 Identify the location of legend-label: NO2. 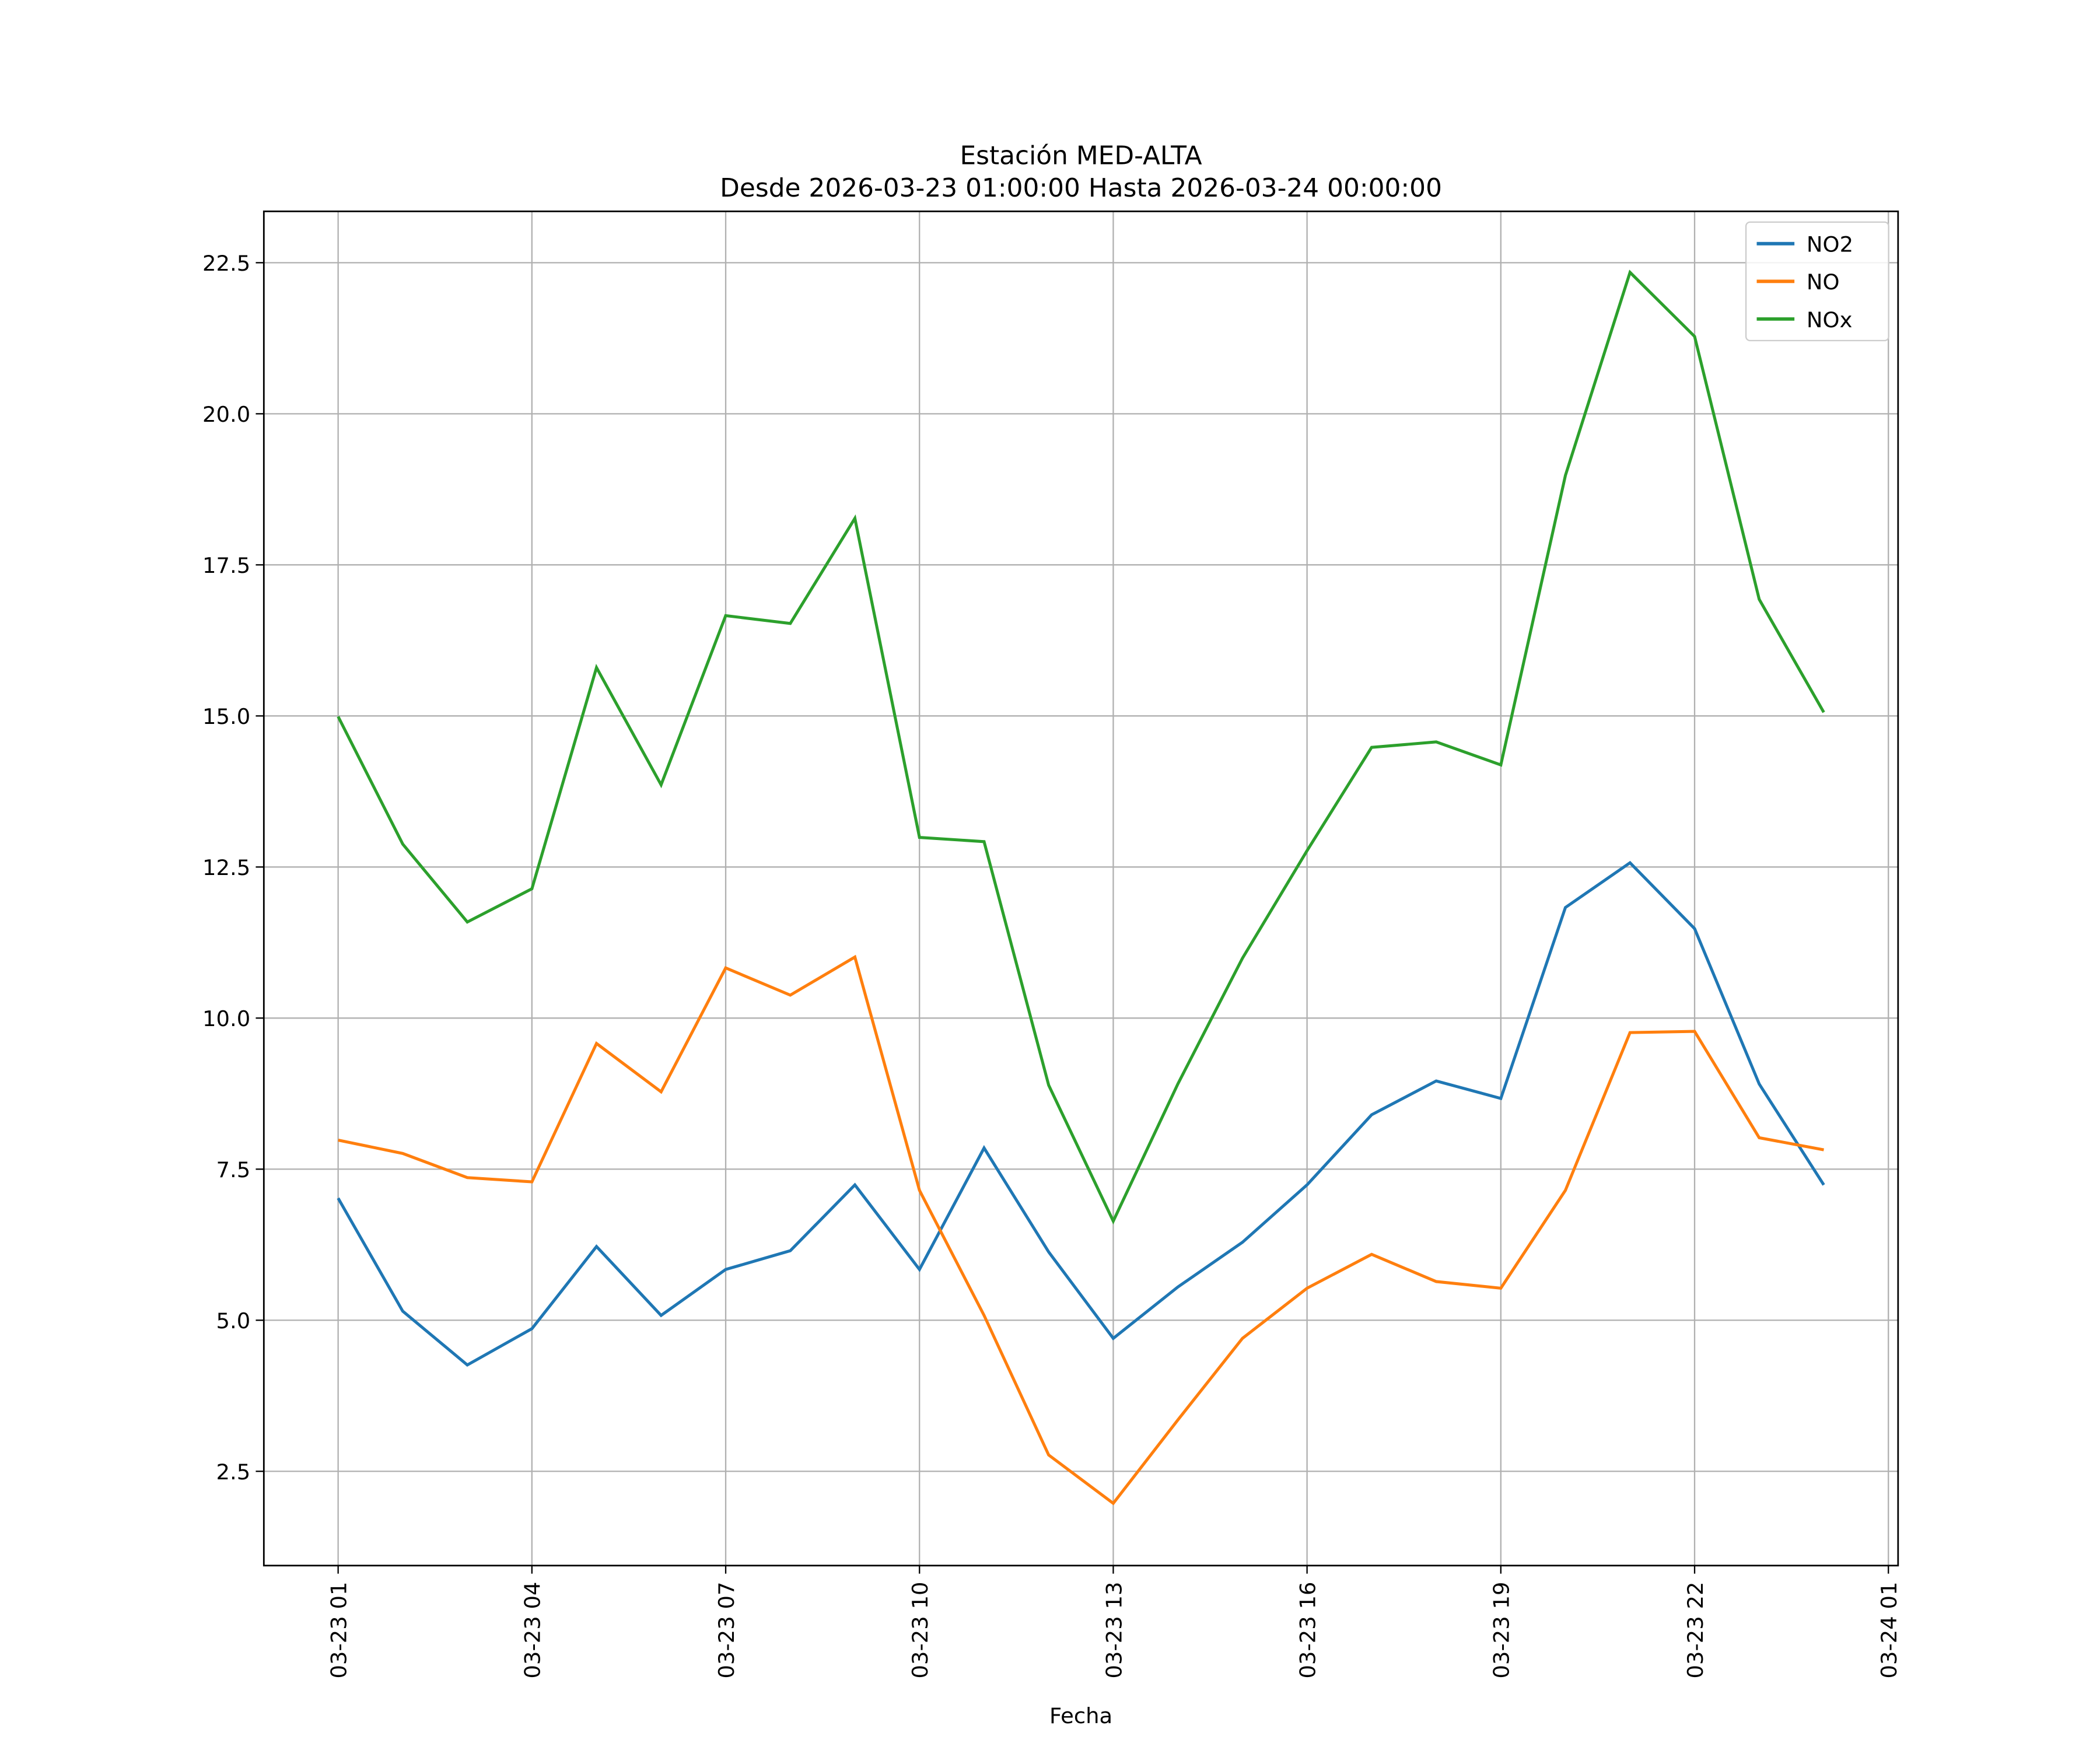
(1830, 244).